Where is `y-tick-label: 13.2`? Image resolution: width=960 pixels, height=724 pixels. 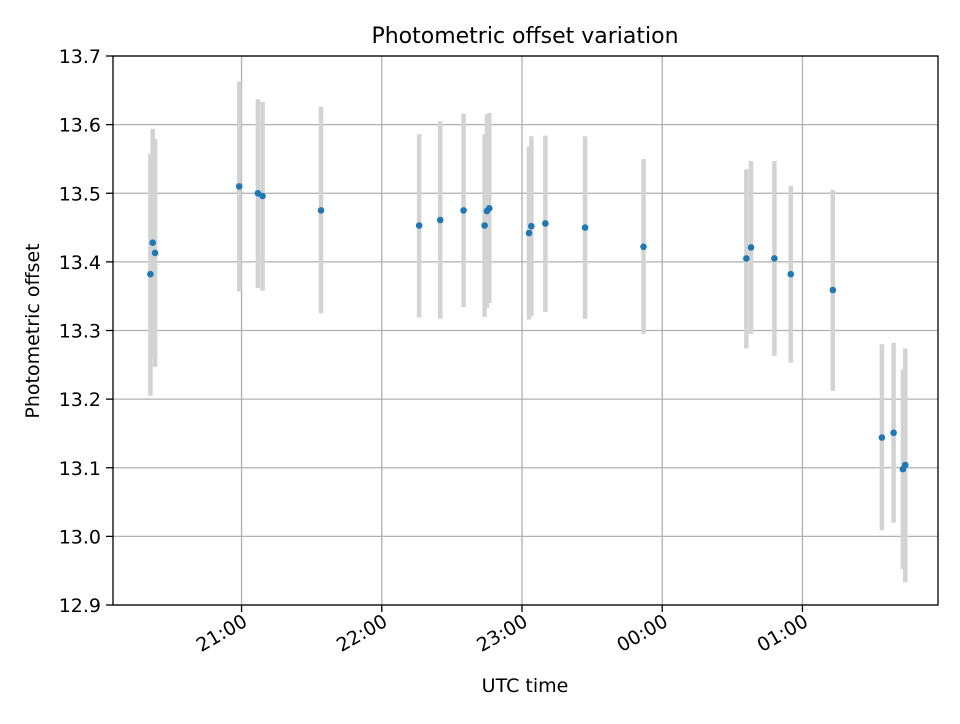
y-tick-label: 13.2 is located at coordinates (80, 400).